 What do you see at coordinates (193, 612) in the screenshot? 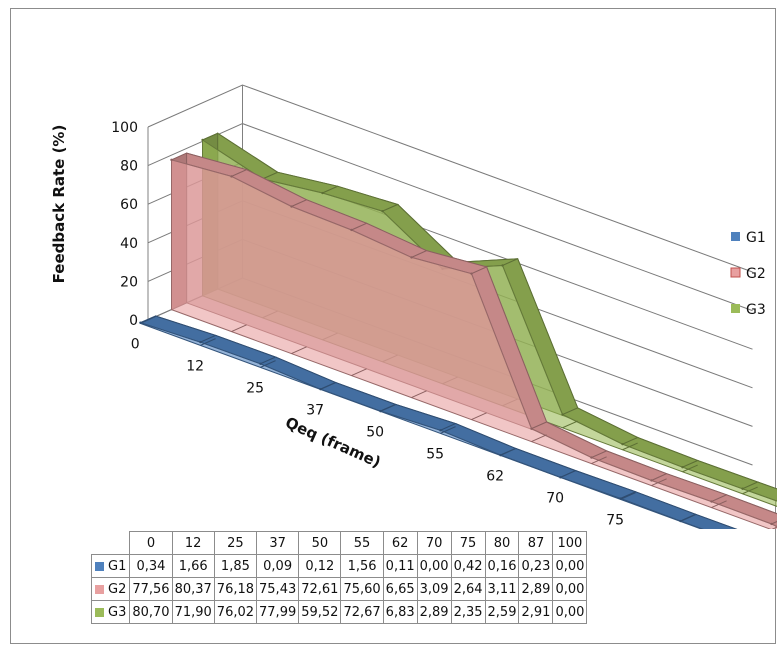
I see `table-cell: 71,90` at bounding box center [193, 612].